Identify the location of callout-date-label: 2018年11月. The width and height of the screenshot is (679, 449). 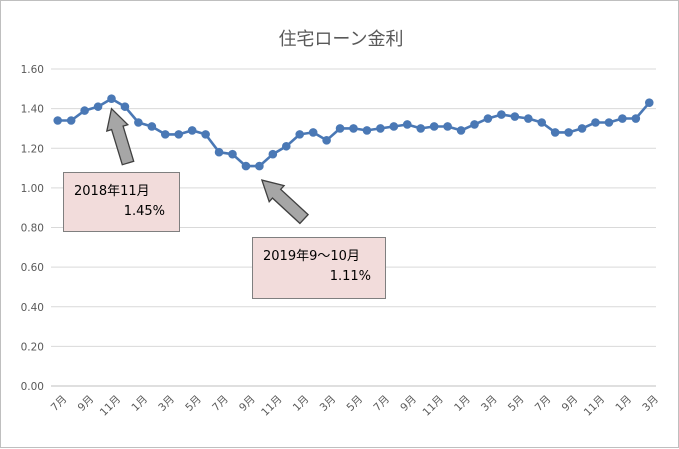
(112, 191).